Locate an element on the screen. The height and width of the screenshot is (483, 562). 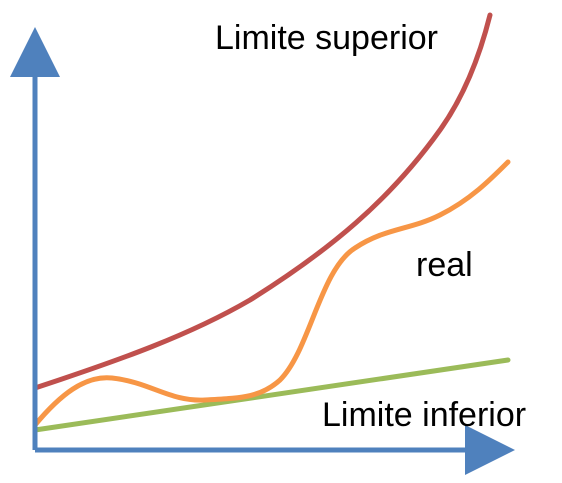
lower-bound-label: Limite inferior is located at coordinates (424, 415).